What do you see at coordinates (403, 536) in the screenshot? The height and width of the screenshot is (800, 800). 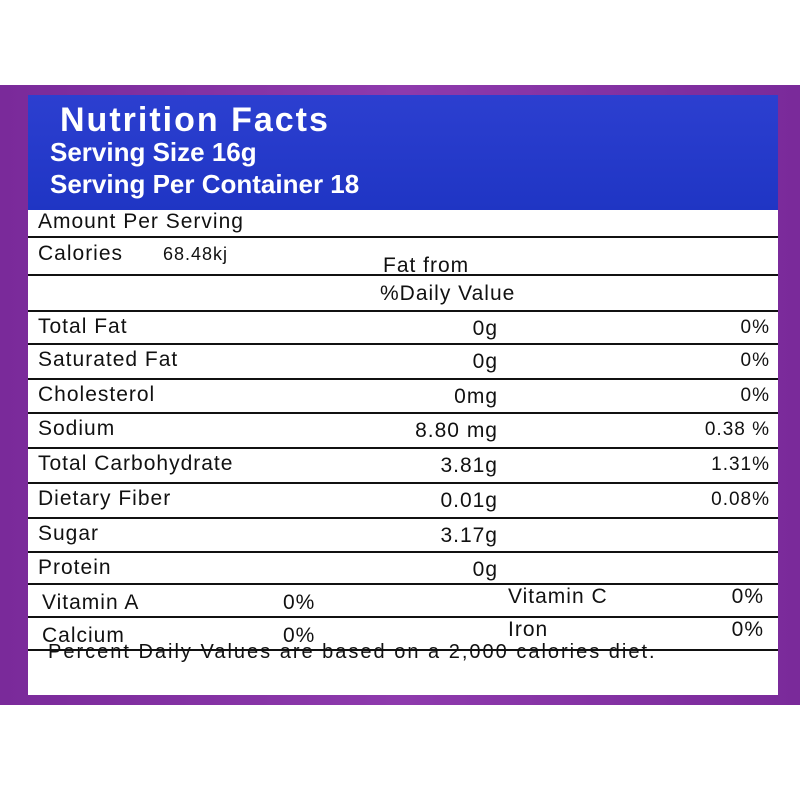 I see `row: Sugar 3.17g` at bounding box center [403, 536].